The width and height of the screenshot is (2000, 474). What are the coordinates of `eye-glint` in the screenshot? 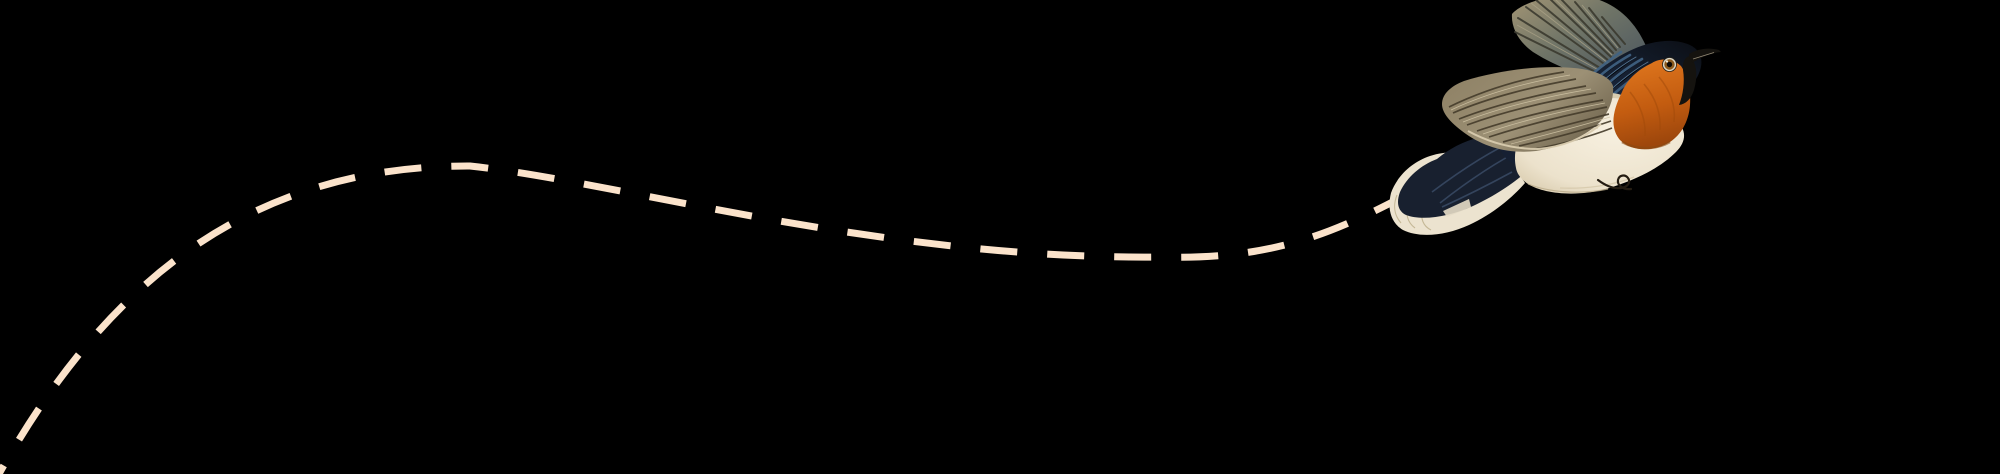 It's located at (1667, 61).